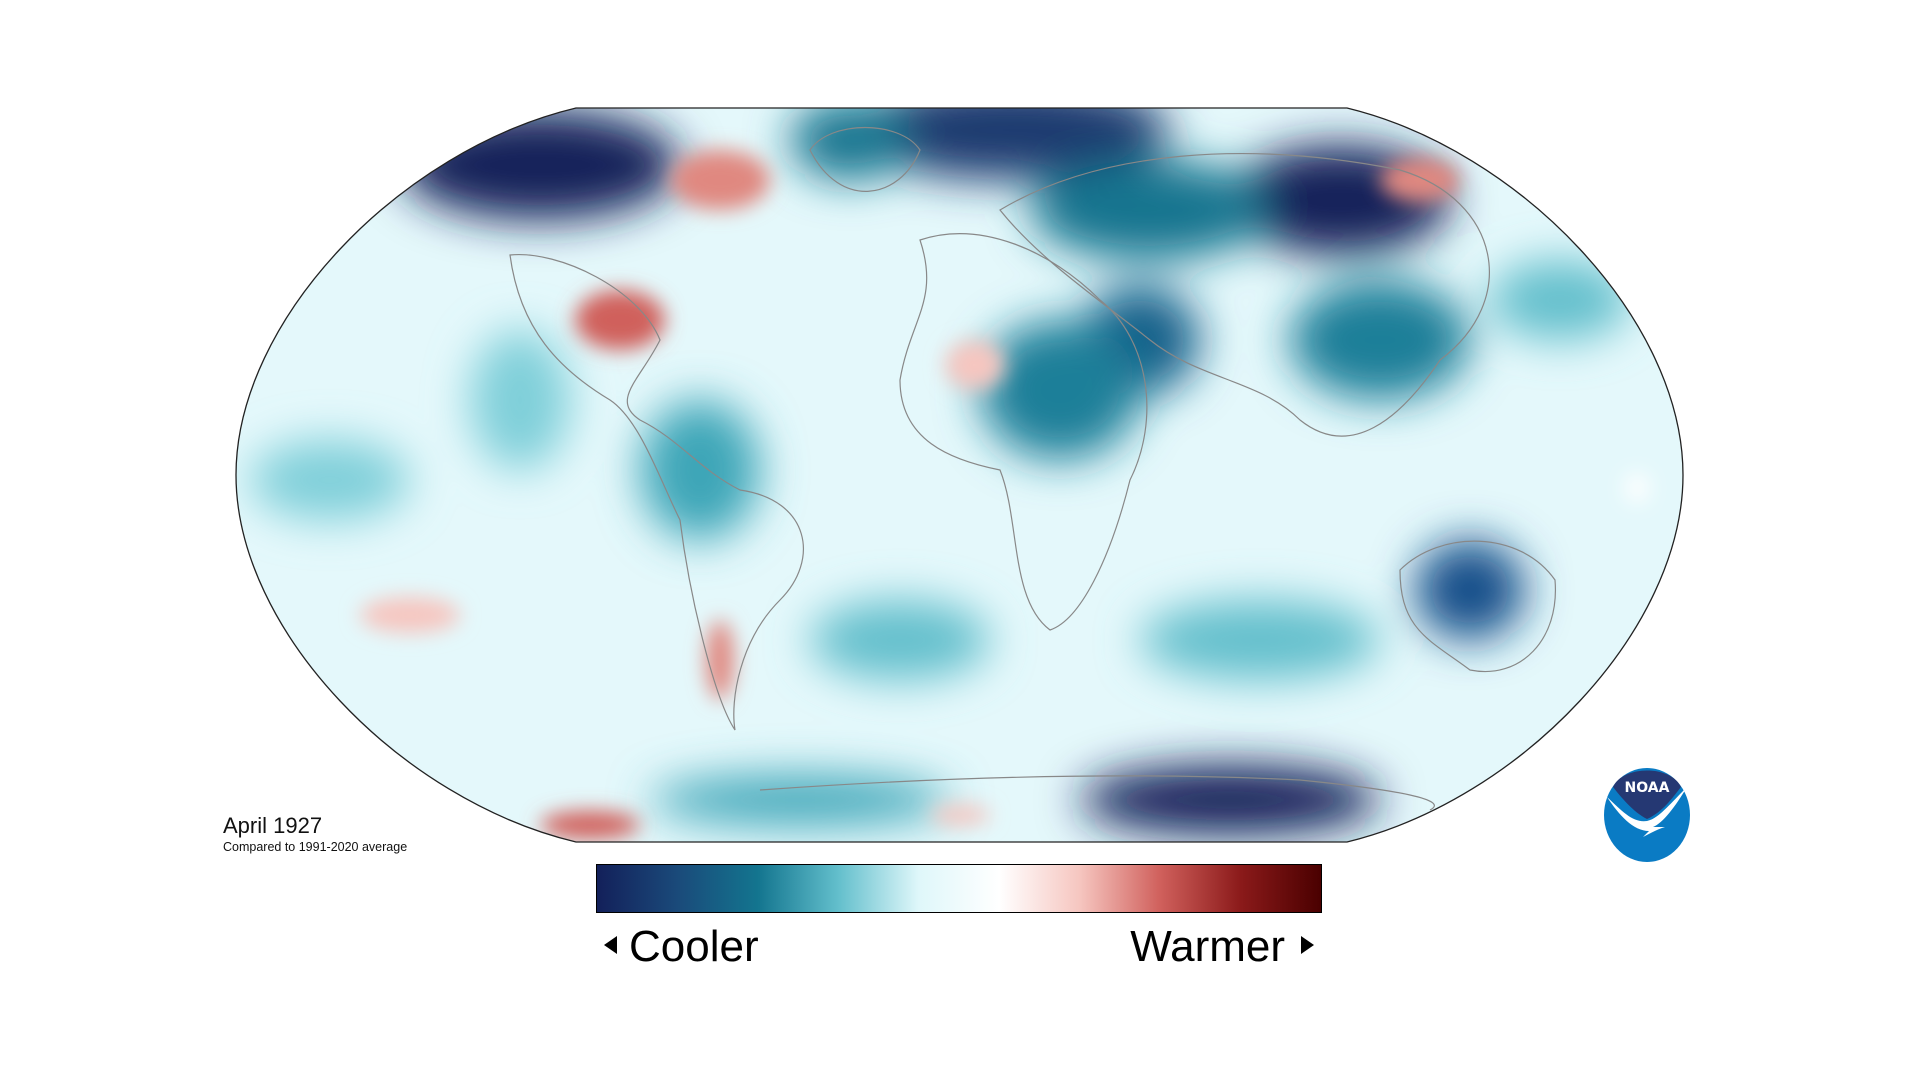 The image size is (1920, 1080). I want to click on warmer-label: Warmer, so click(1207, 946).